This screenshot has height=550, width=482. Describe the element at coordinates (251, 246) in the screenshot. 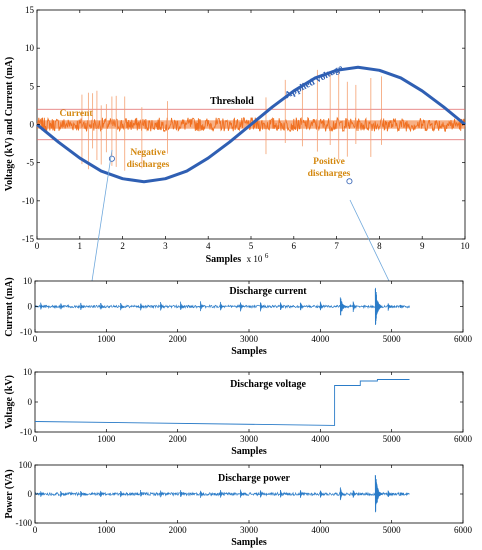

I see `x-tick-label: 5` at that location.